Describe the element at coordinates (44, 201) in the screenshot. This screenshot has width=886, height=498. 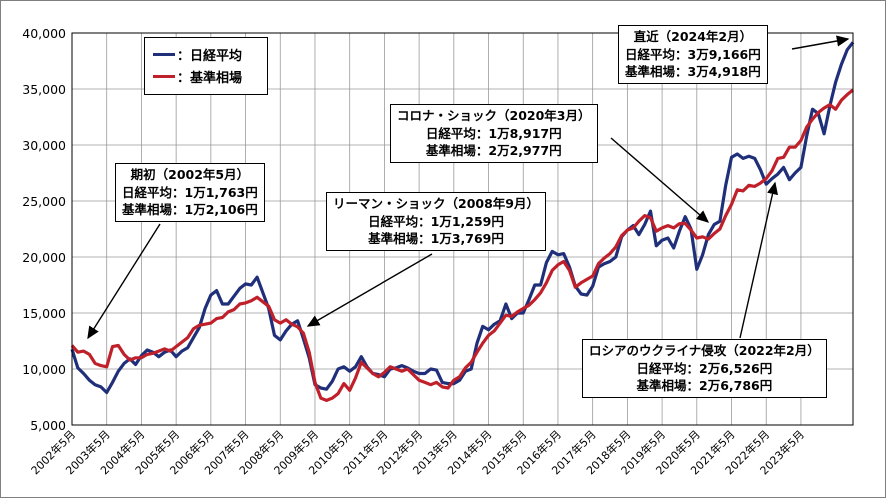
I see `y-tick-label: 25,000` at that location.